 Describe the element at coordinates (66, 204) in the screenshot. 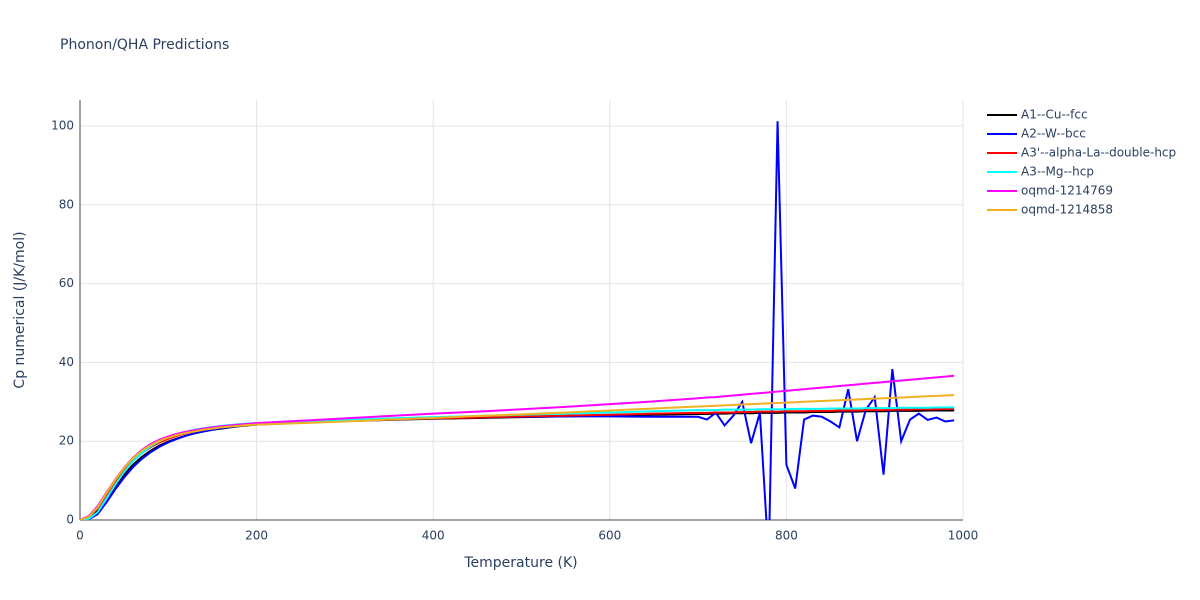

I see `y-tick-label: 80` at that location.